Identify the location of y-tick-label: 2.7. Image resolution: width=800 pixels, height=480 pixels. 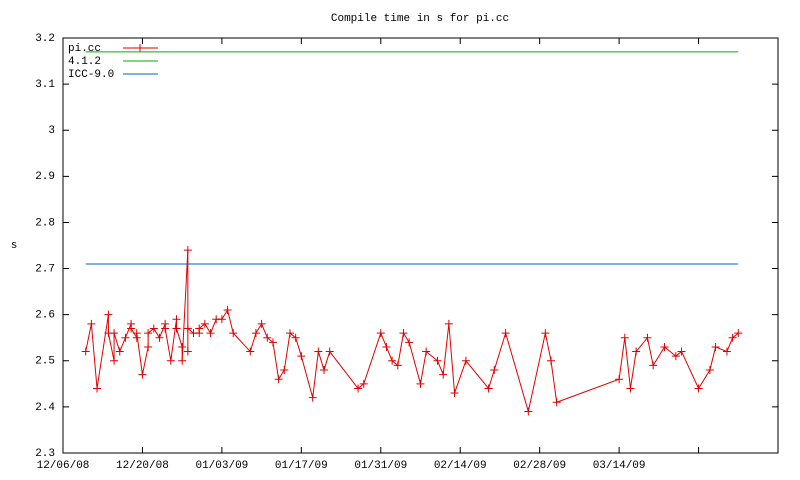
(45, 269).